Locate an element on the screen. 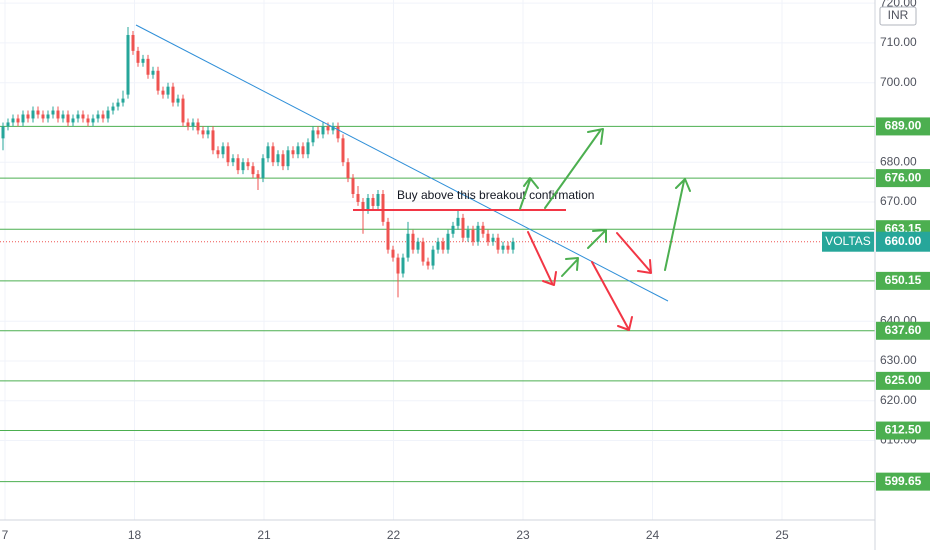 Image resolution: width=932 pixels, height=550 pixels. x-tick-label: 18 is located at coordinates (135, 535).